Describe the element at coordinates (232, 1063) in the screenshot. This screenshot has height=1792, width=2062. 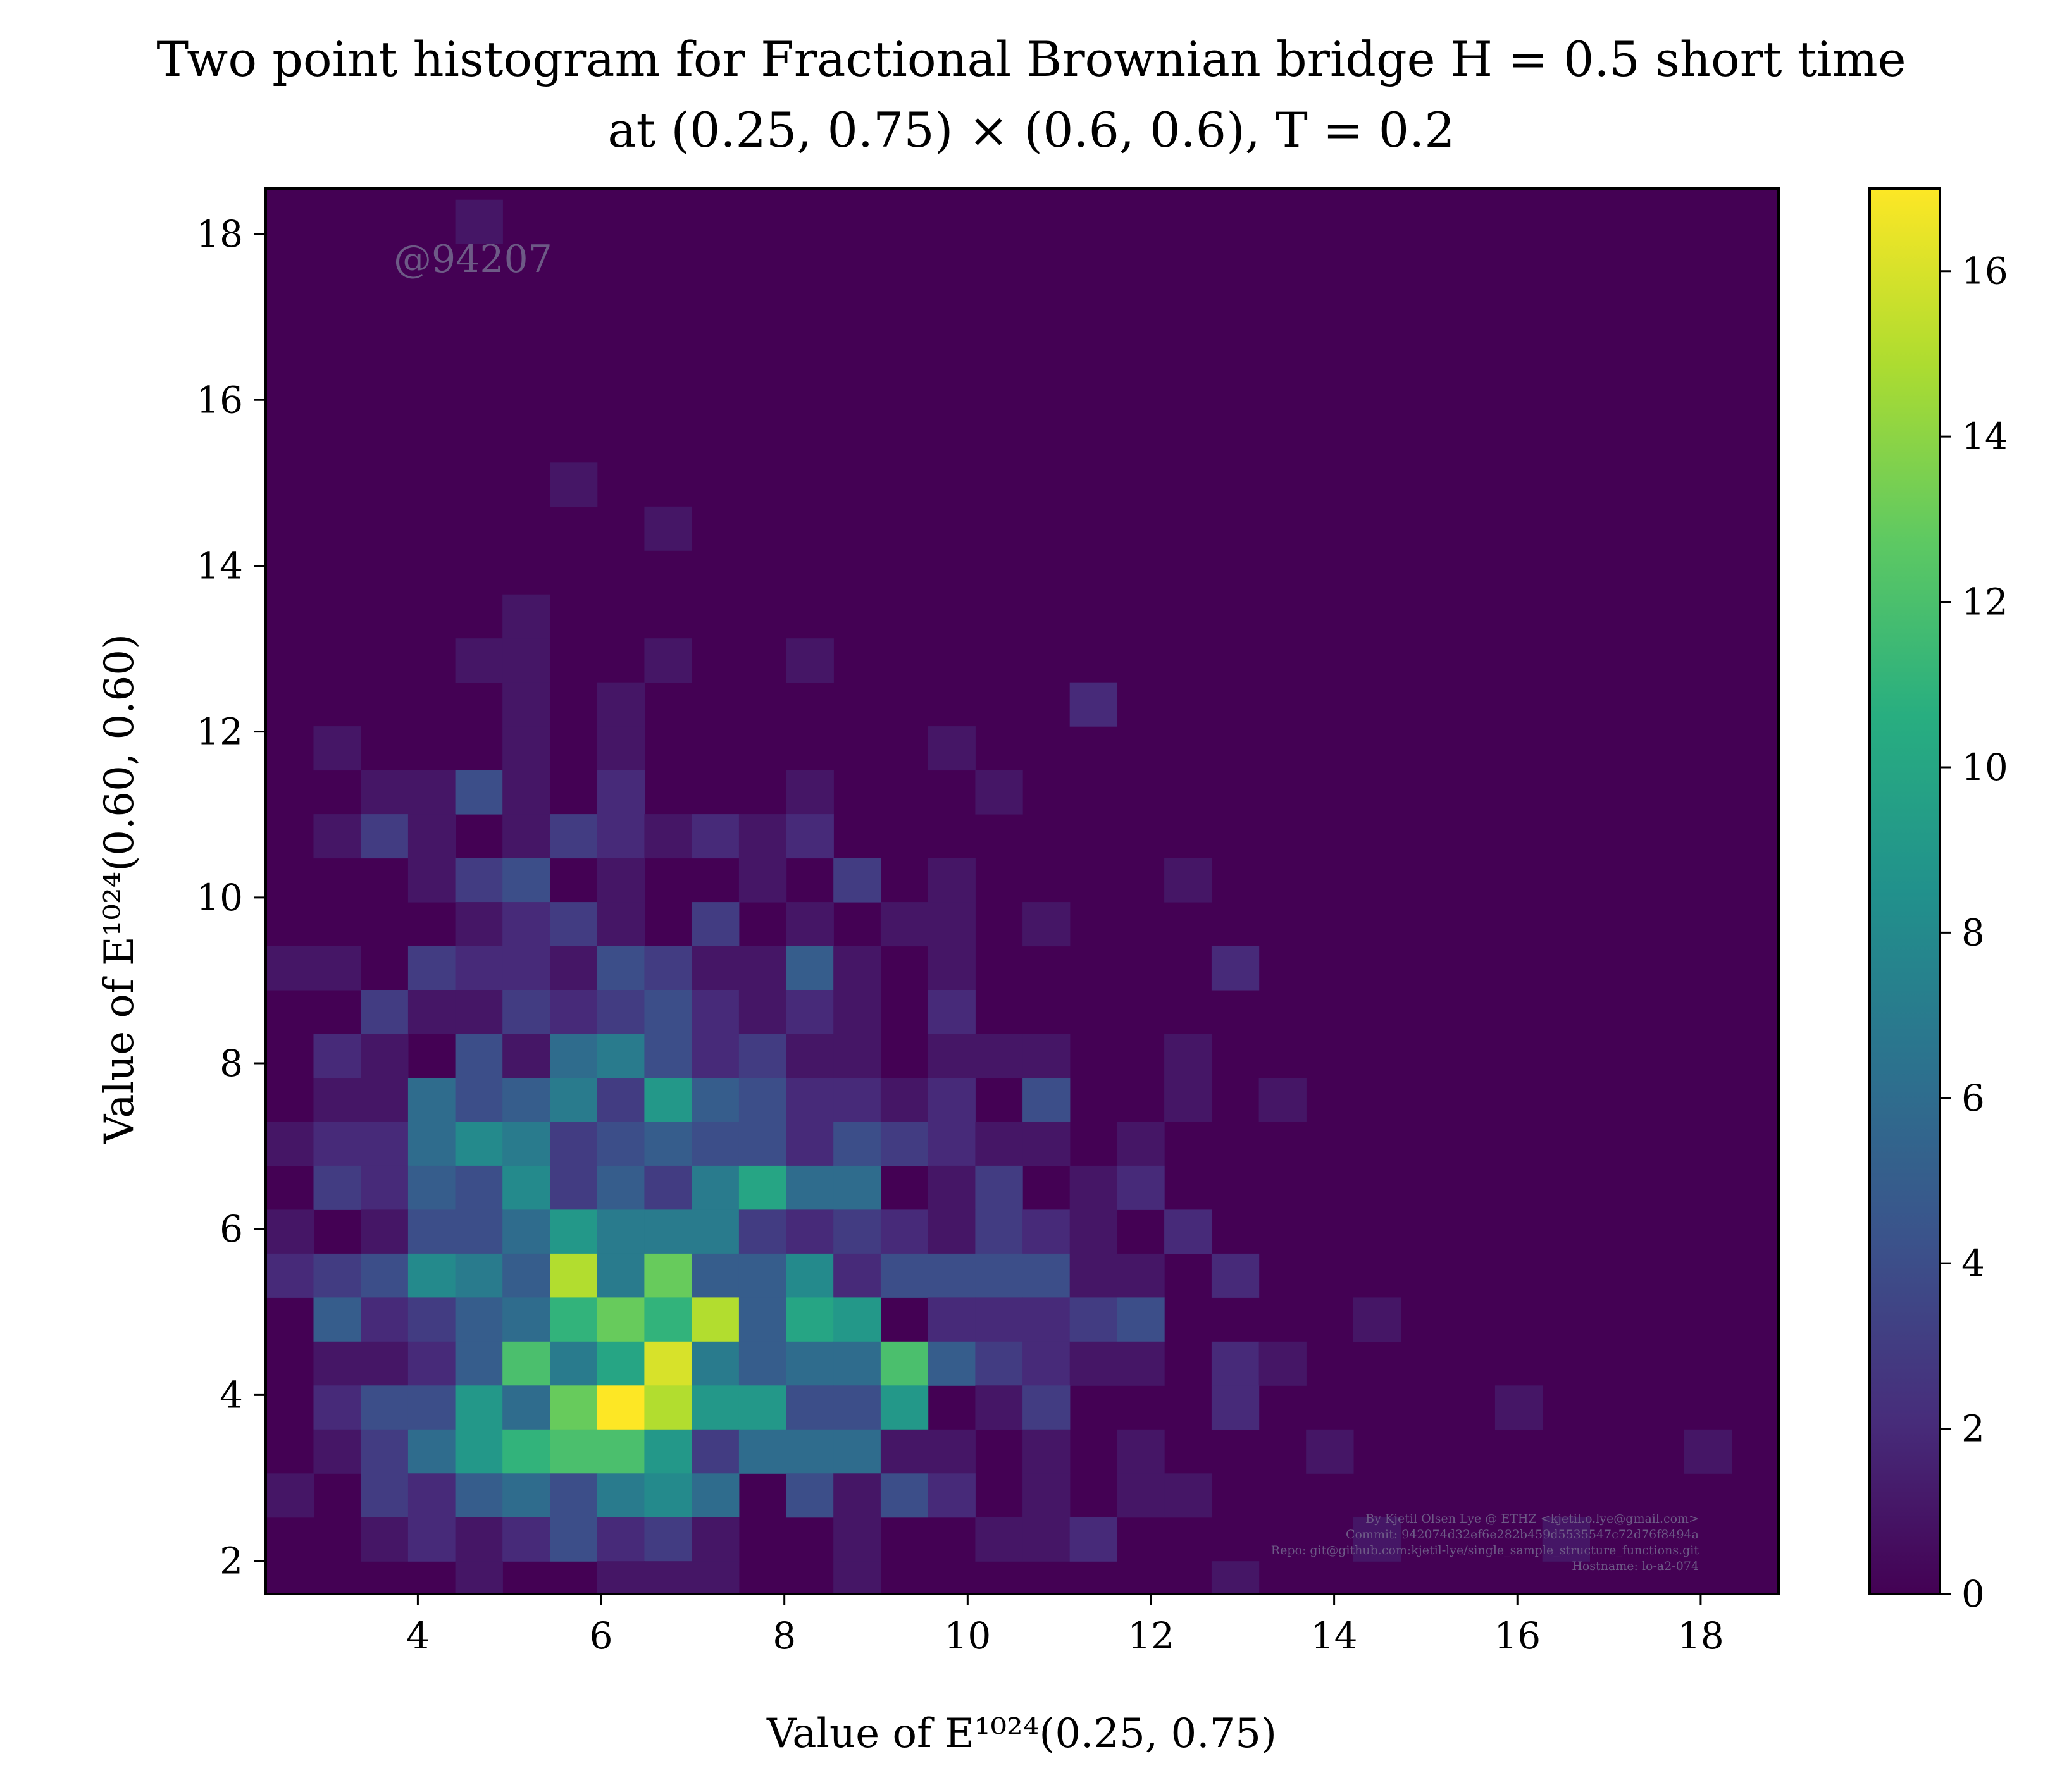
I see `y-tick-label: 8` at that location.